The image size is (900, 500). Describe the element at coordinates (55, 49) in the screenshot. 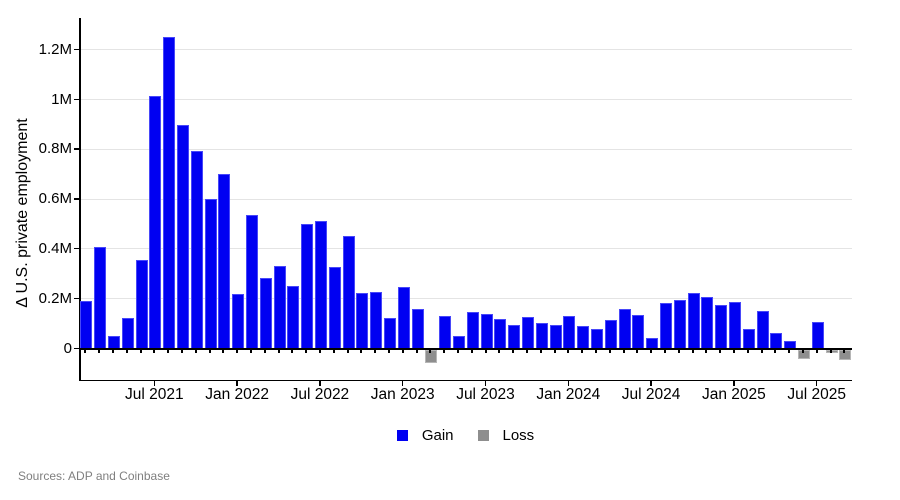

I see `y-tick-label: 1.2M` at that location.